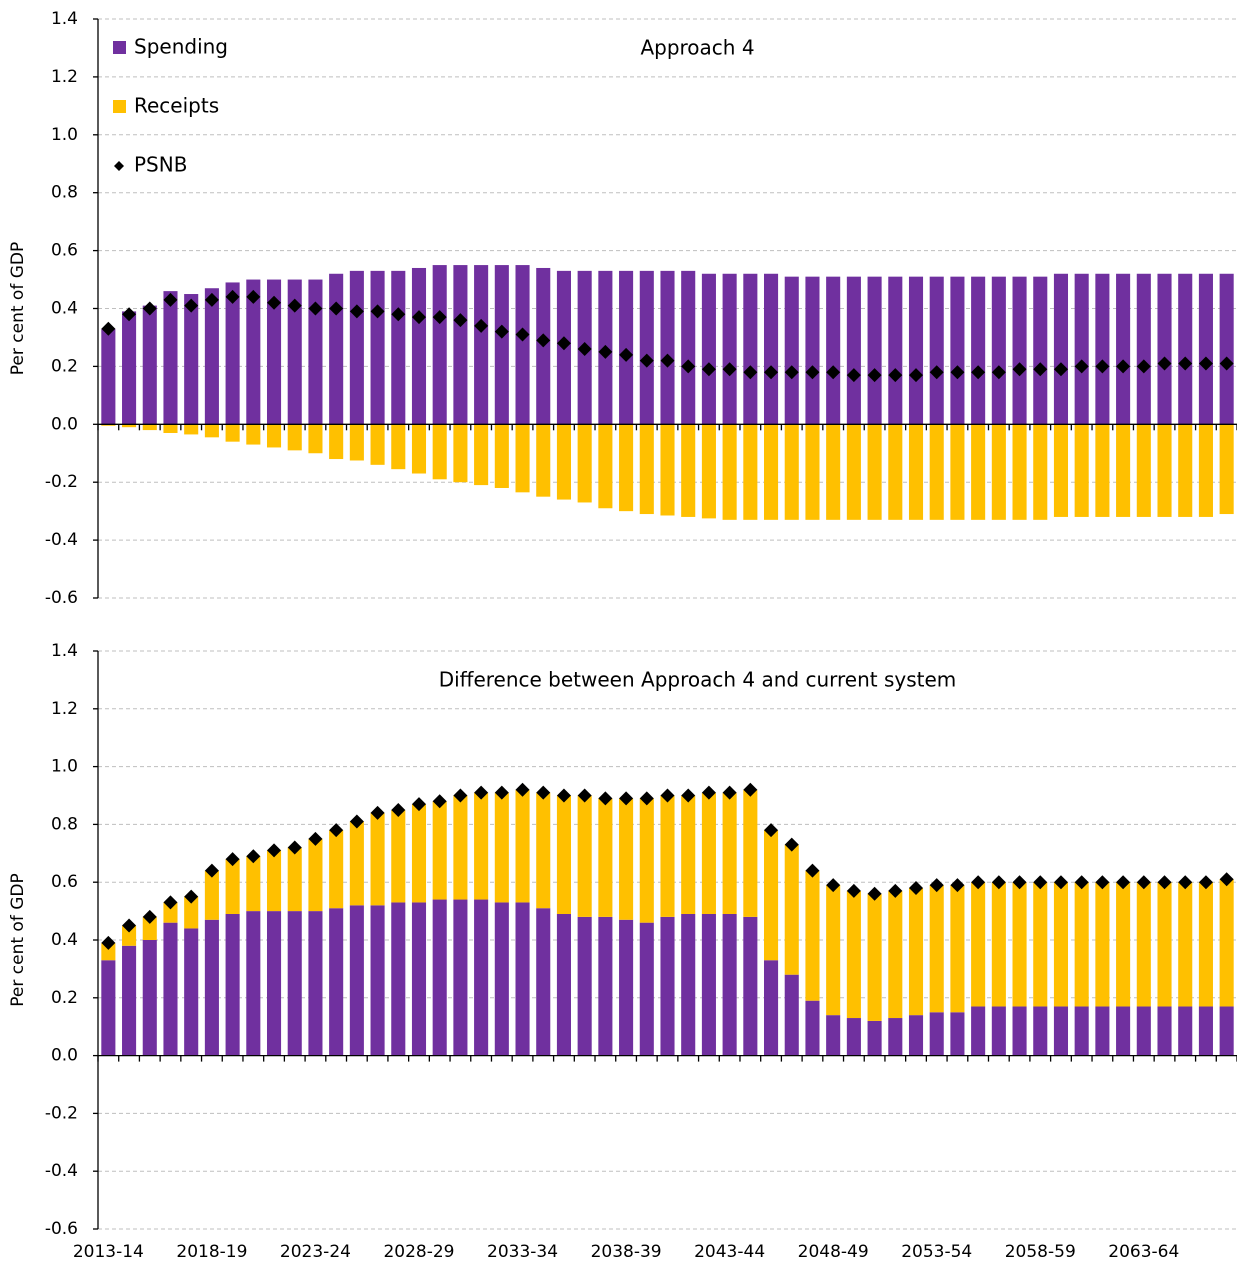  I want to click on x-tick-label: 2053-54, so click(936, 1252).